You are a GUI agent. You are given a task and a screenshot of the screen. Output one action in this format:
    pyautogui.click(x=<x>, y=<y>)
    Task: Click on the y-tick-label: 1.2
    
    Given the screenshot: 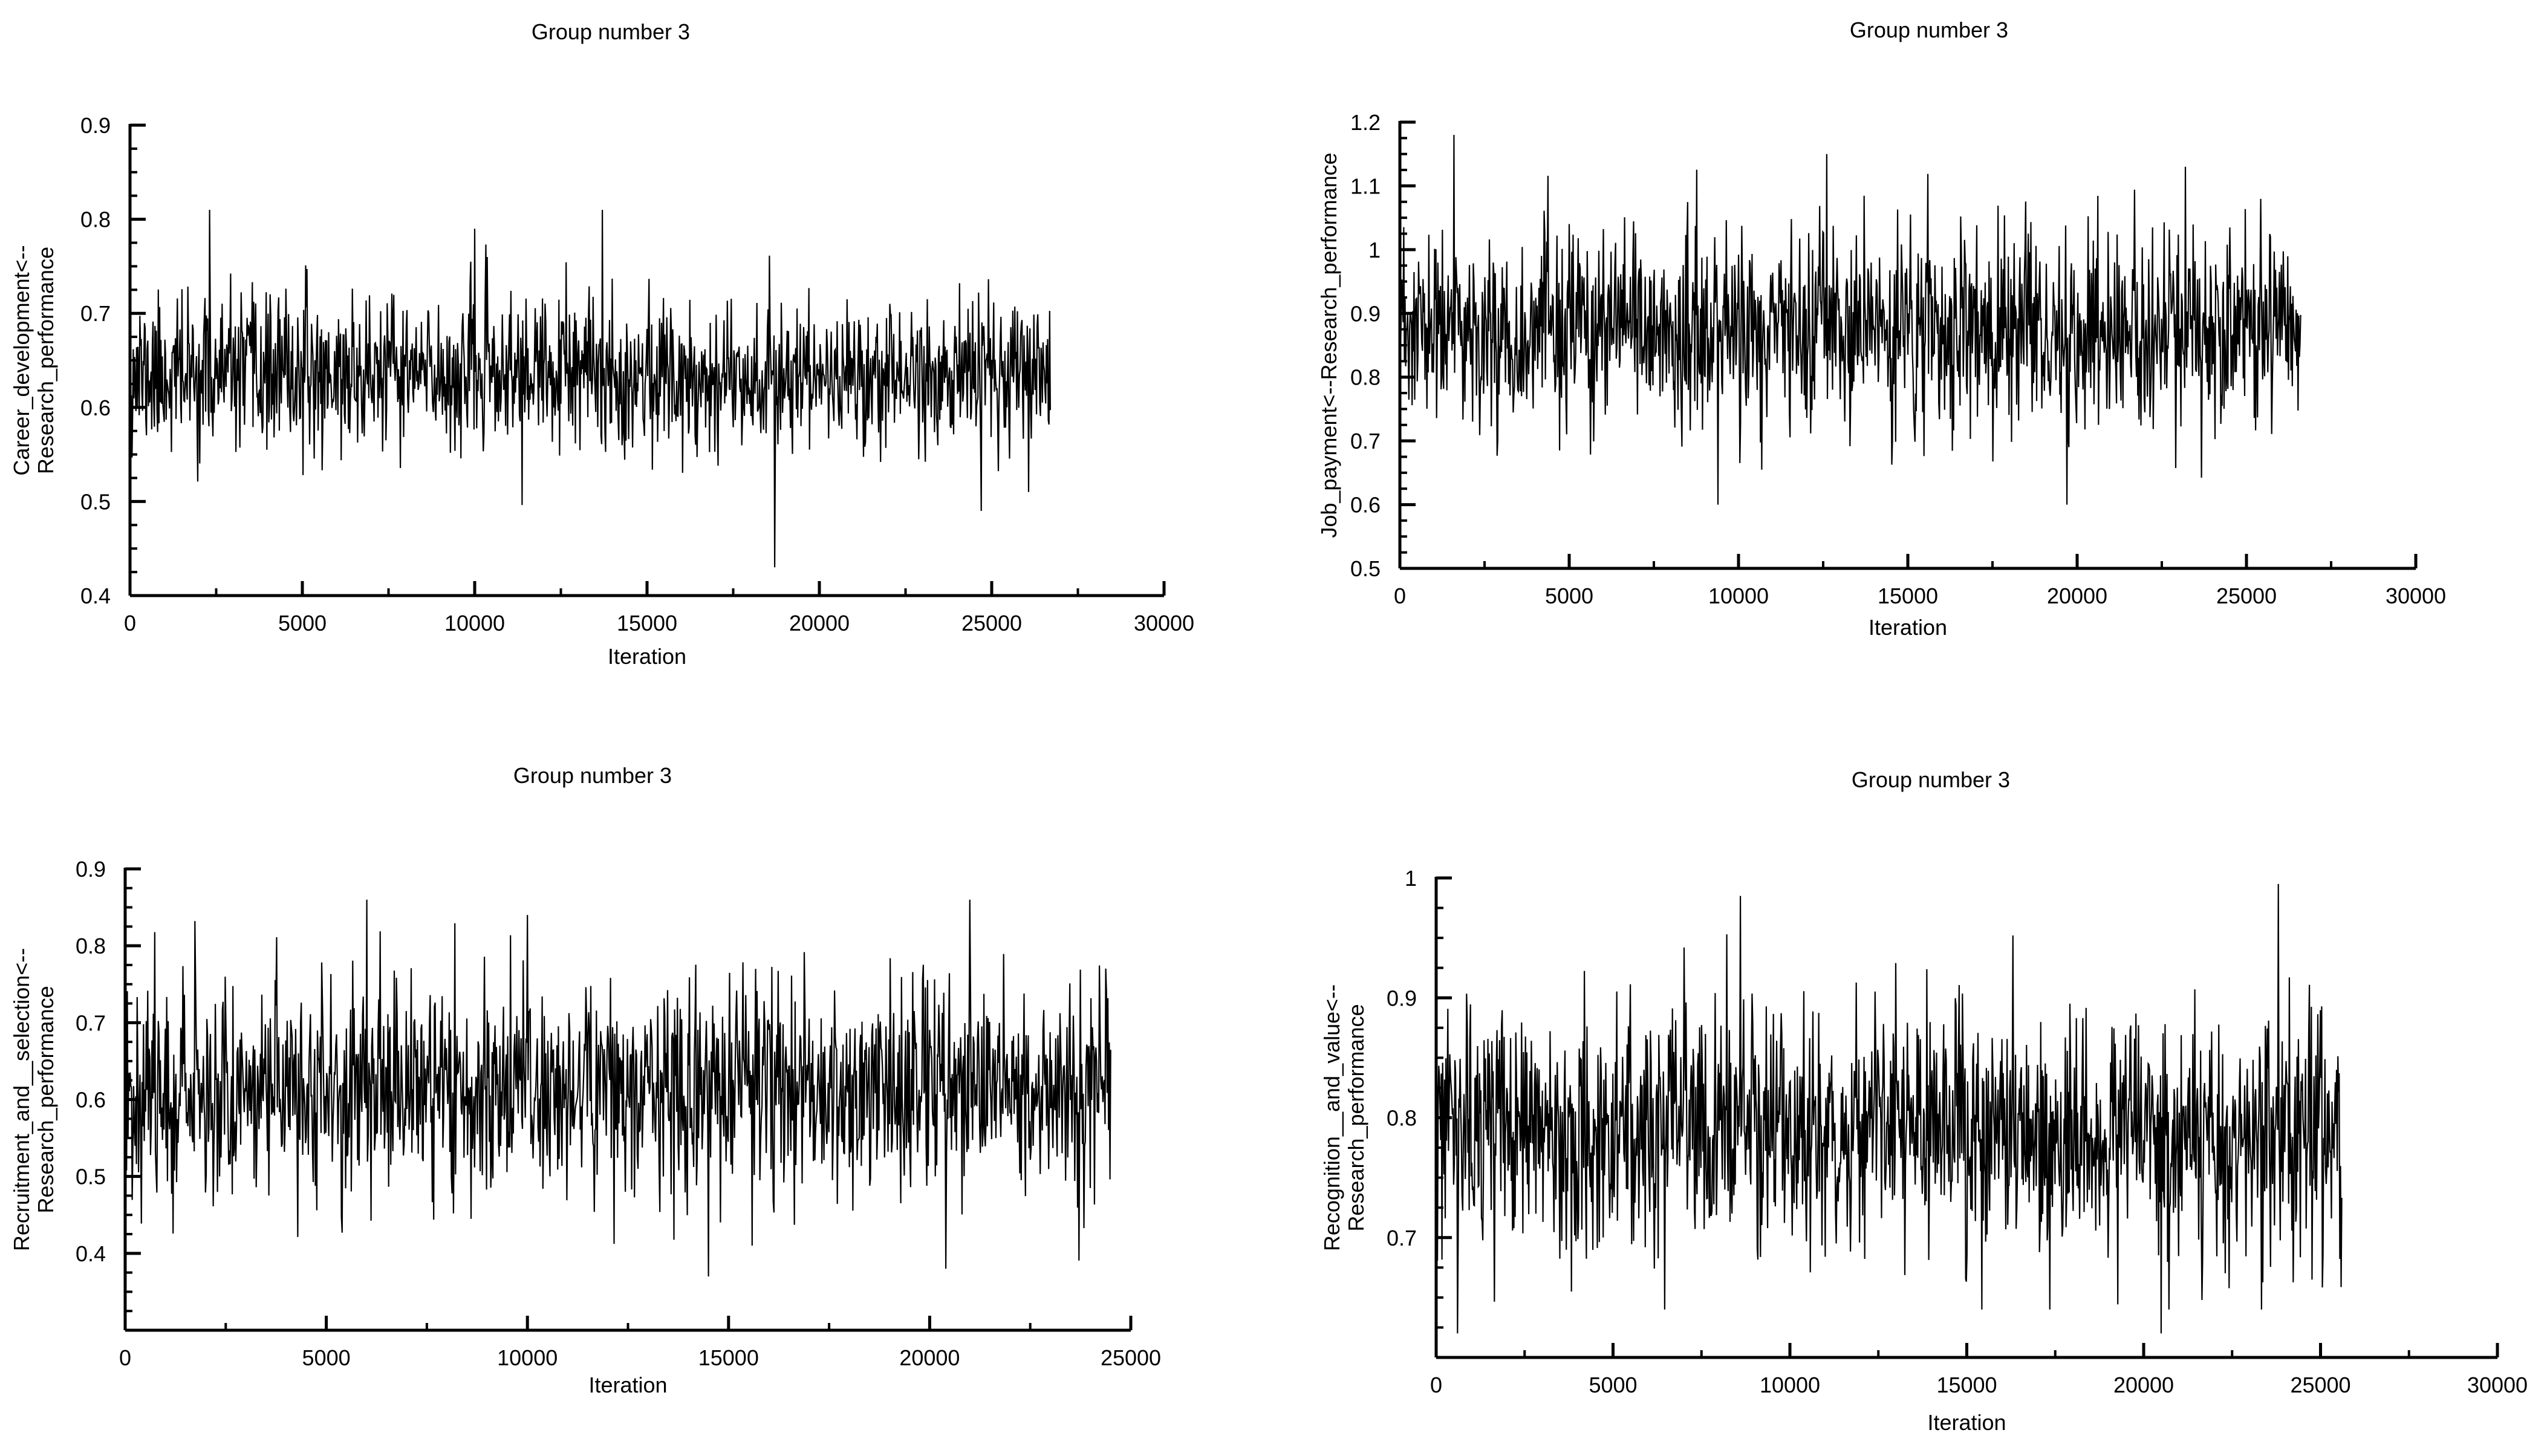 What is the action you would take?
    pyautogui.click(x=1365, y=122)
    